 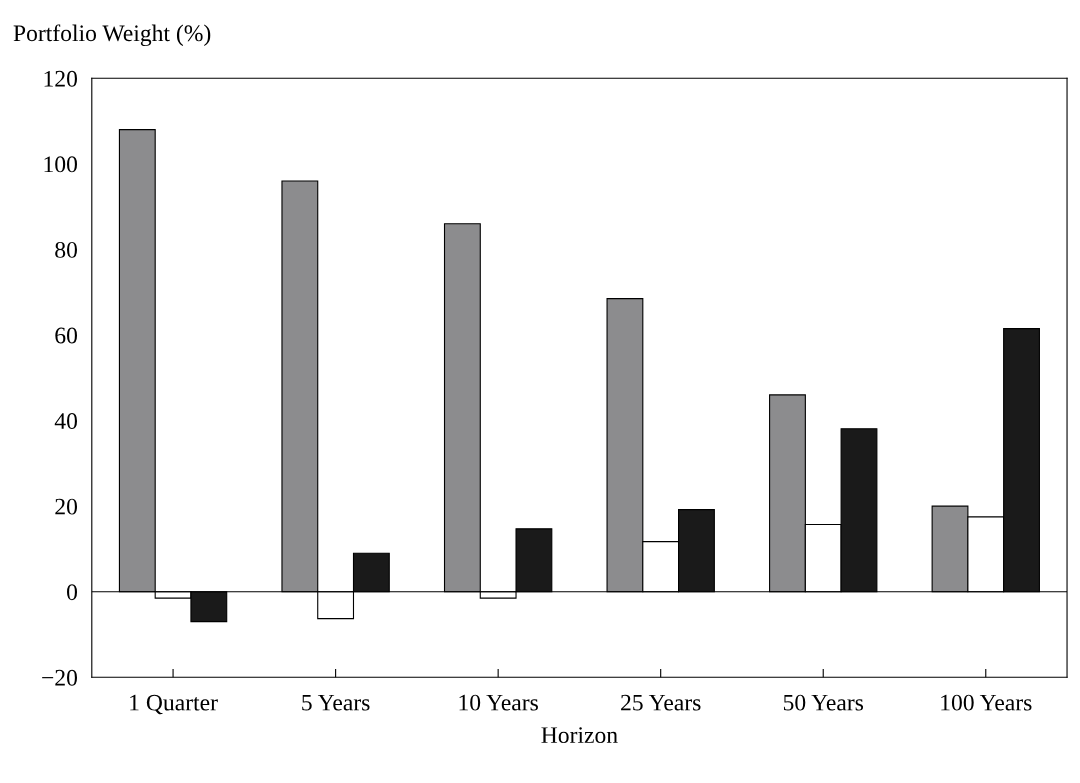 What do you see at coordinates (60, 677) in the screenshot?
I see `y-tick-label: −20` at bounding box center [60, 677].